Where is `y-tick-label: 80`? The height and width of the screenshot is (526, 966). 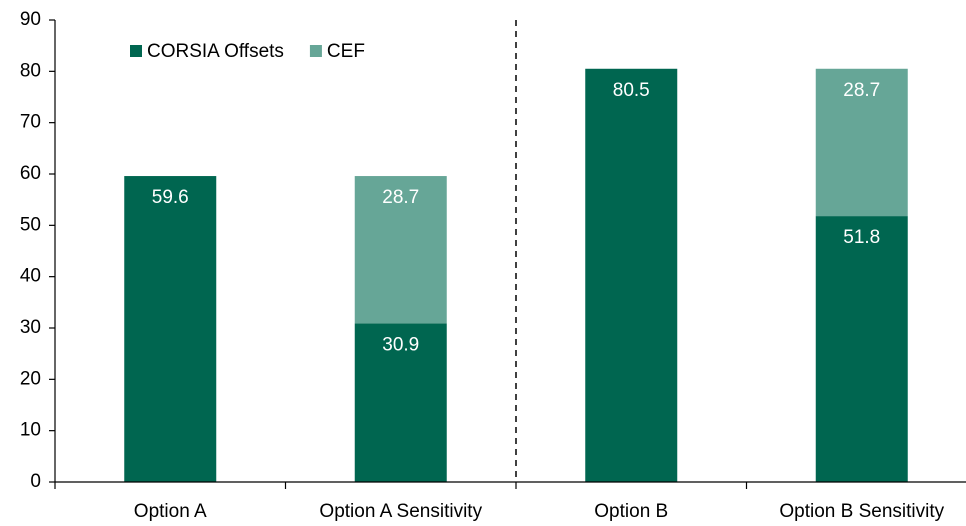 y-tick-label: 80 is located at coordinates (30, 70).